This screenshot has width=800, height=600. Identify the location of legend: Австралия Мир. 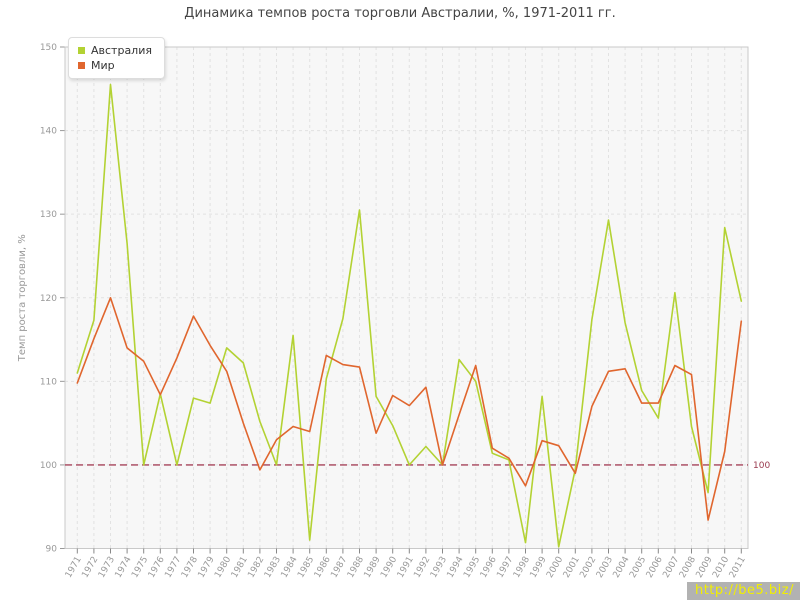
(116, 58).